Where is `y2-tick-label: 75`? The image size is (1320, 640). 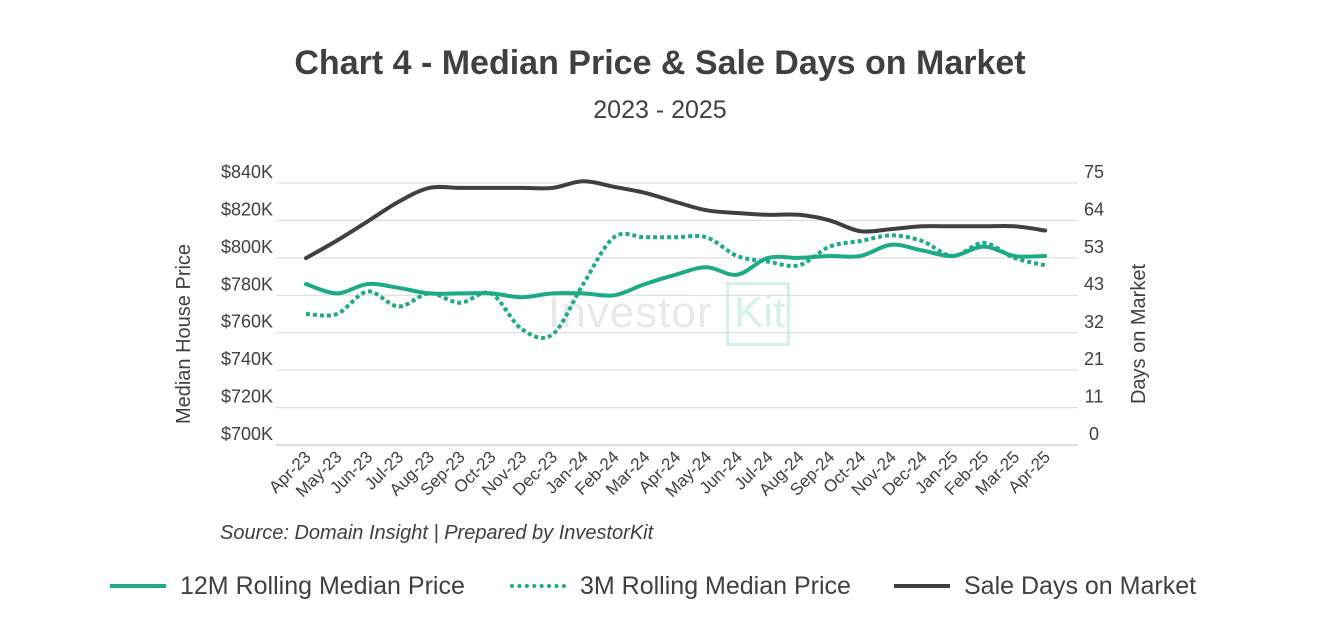
y2-tick-label: 75 is located at coordinates (1094, 172).